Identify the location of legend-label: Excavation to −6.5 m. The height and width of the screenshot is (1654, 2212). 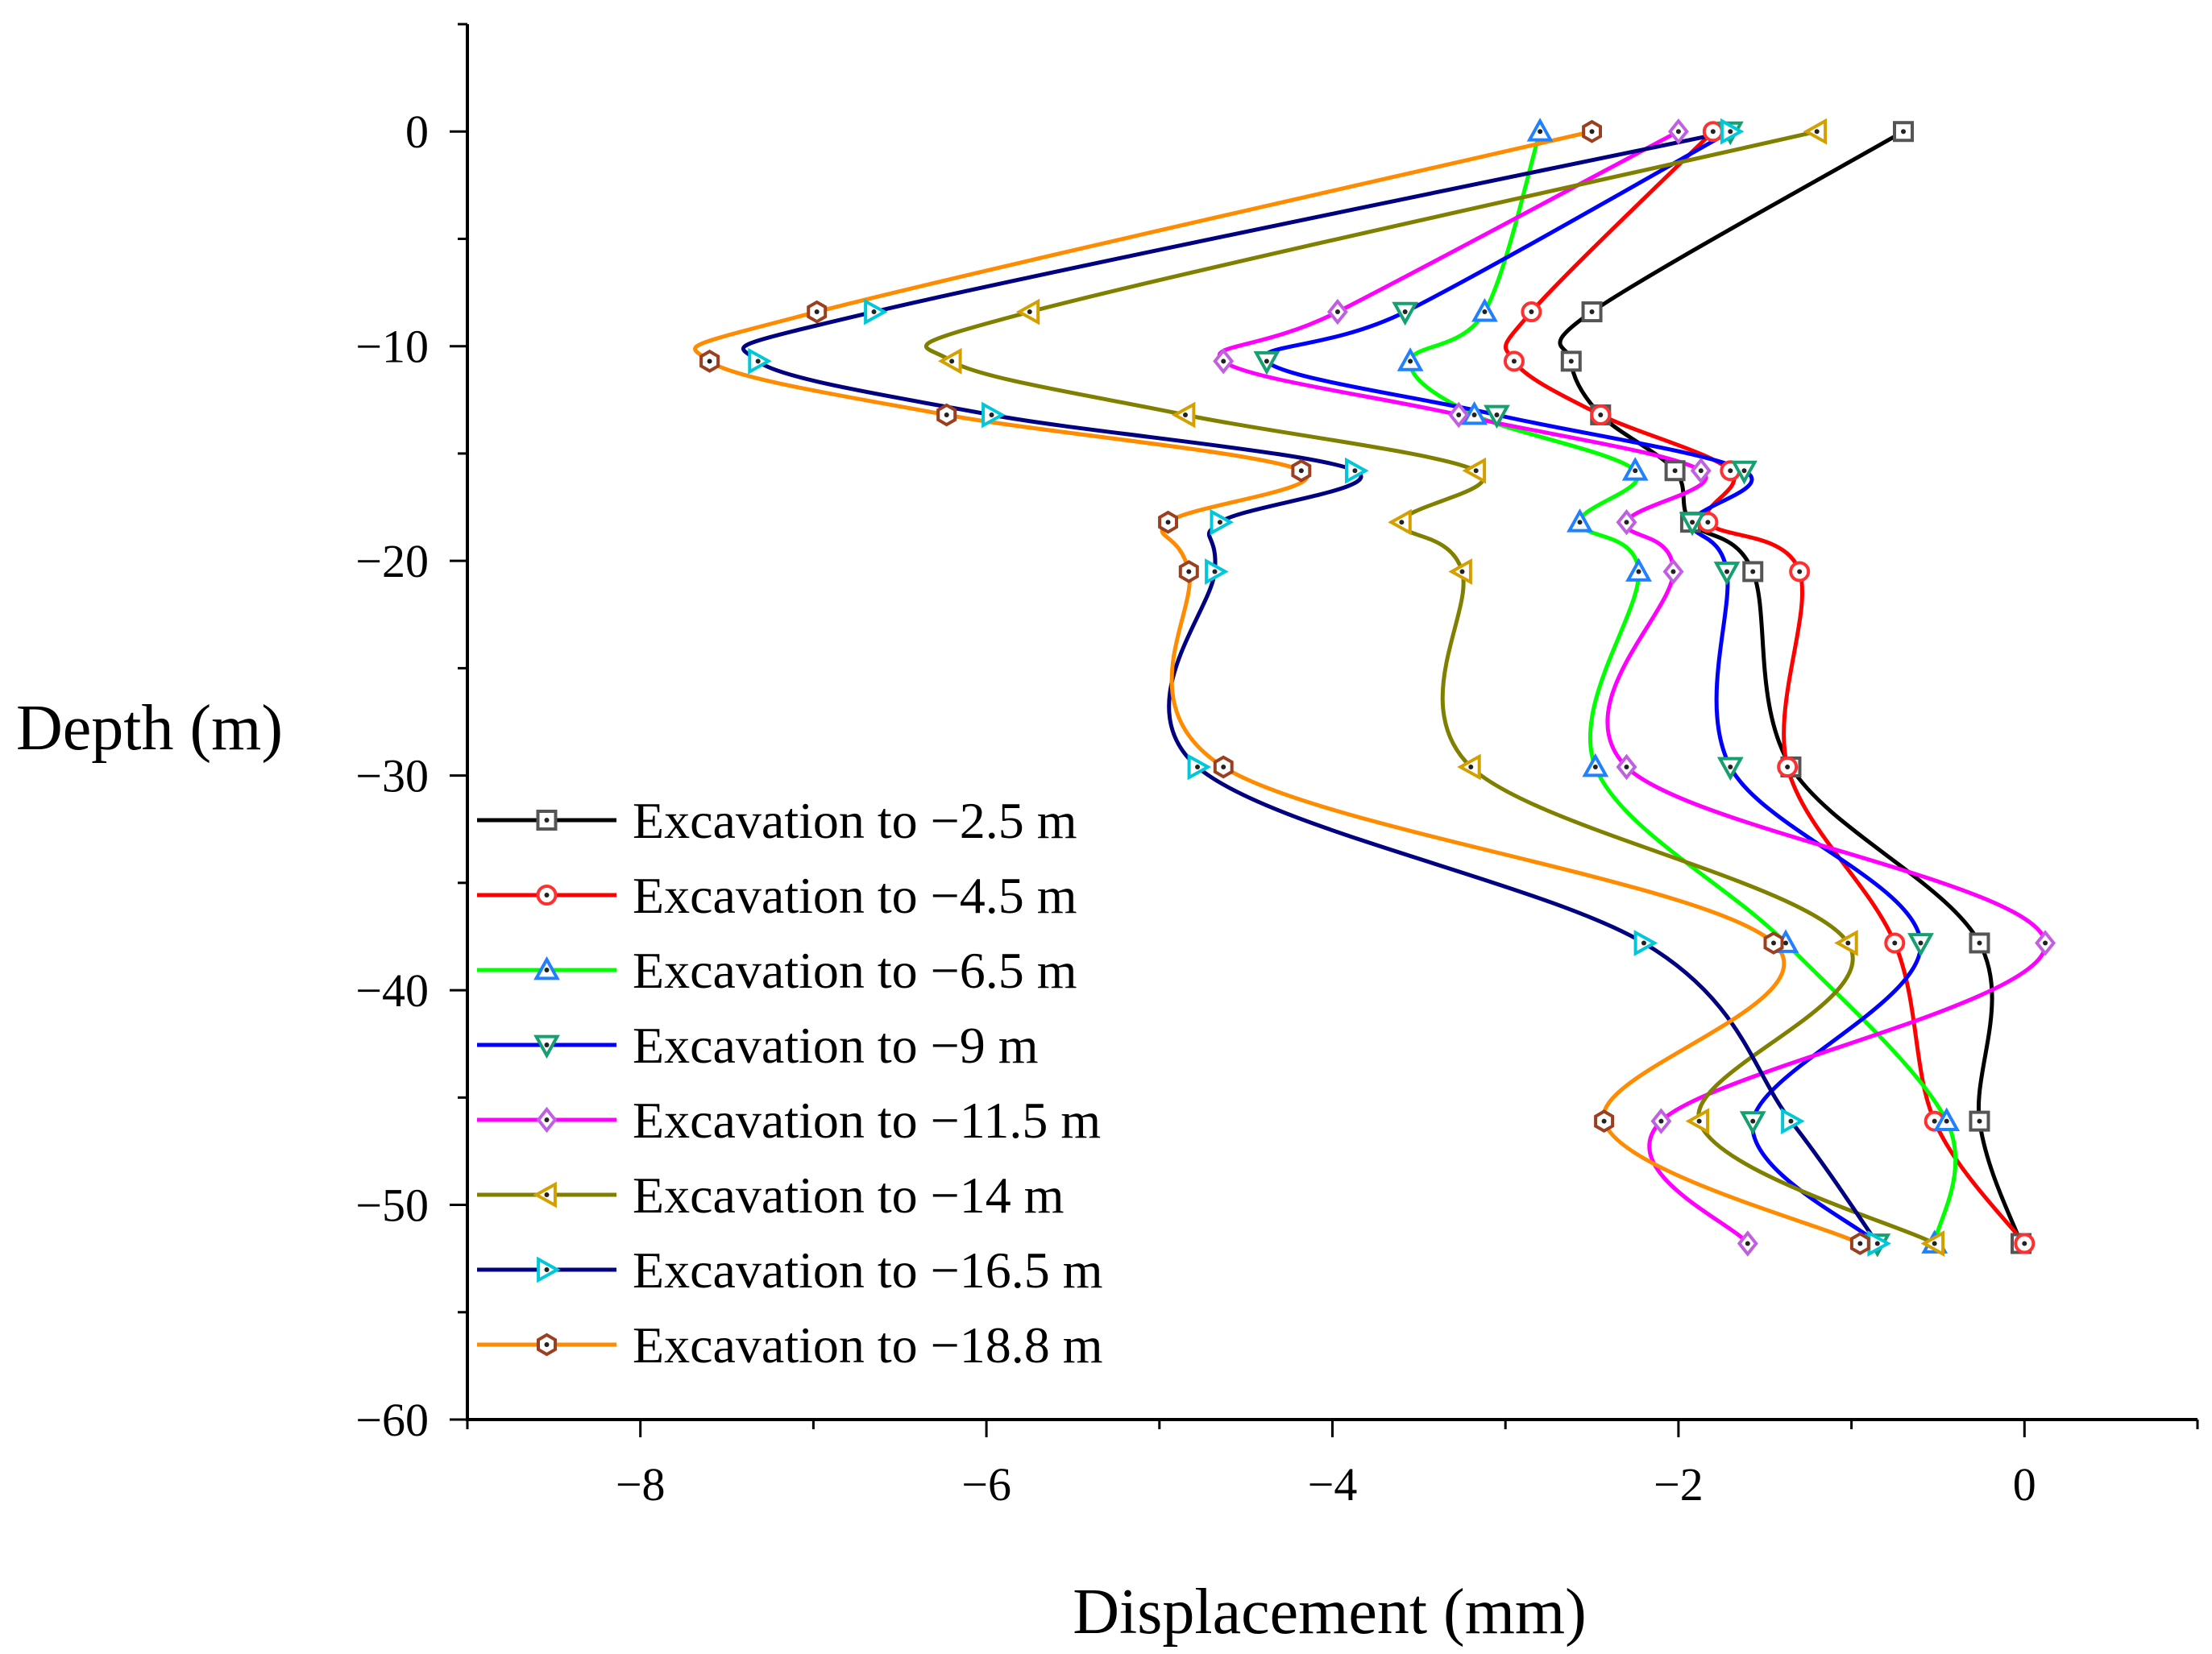
(855, 970).